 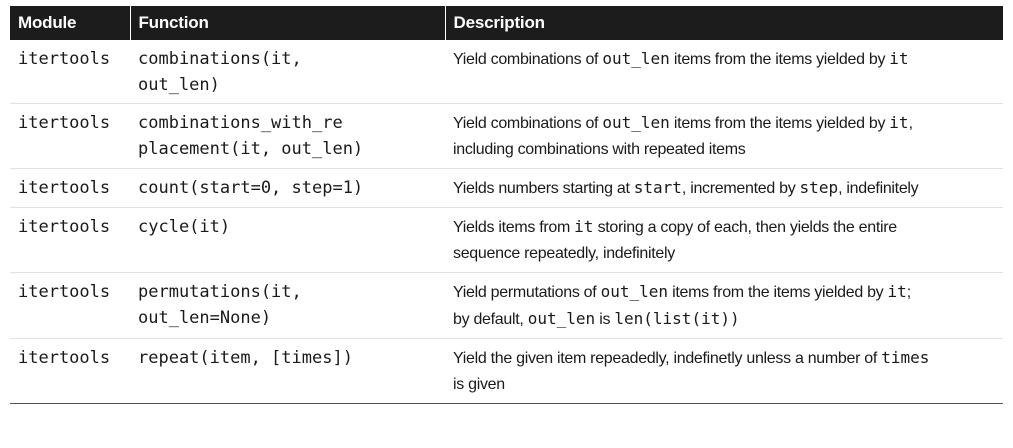 I want to click on code-term: times, so click(x=905, y=357).